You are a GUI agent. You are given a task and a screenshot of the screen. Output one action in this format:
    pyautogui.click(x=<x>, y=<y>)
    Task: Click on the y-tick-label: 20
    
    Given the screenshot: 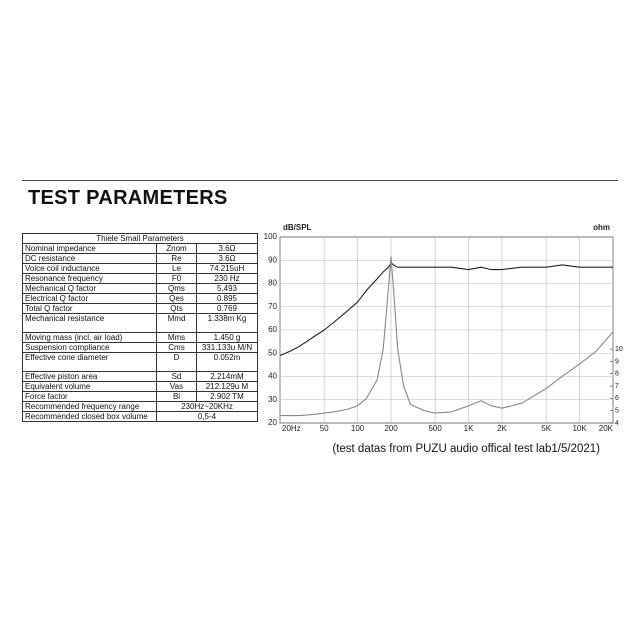 What is the action you would take?
    pyautogui.click(x=272, y=422)
    